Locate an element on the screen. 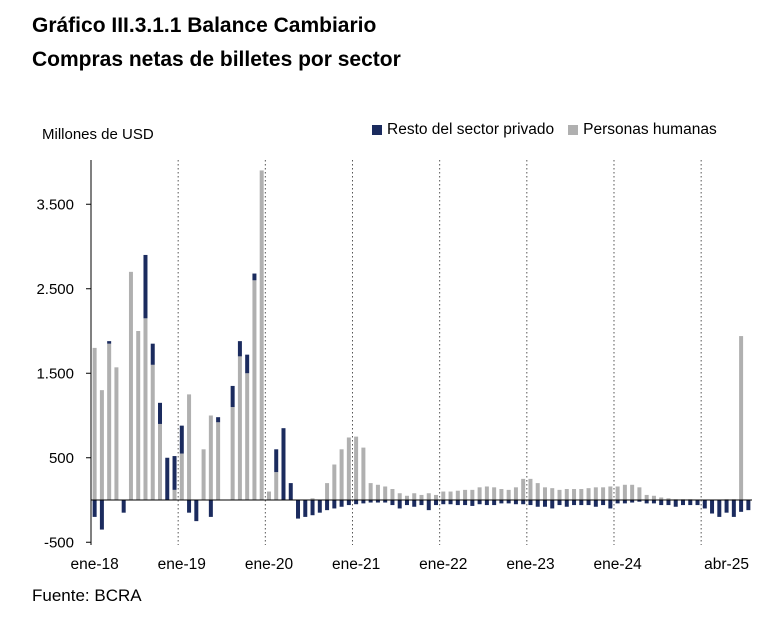  legend-label-households: Personas humanas is located at coordinates (650, 129).